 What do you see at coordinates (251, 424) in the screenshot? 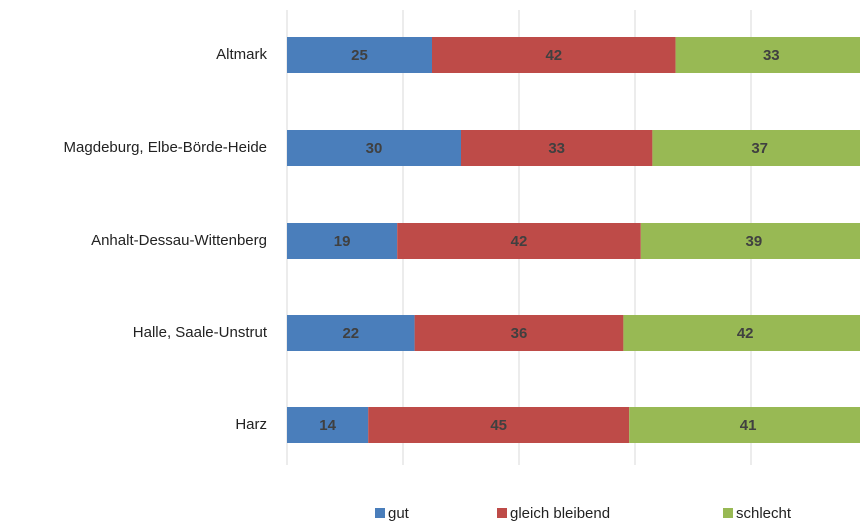
I see `category-label: Harz` at bounding box center [251, 424].